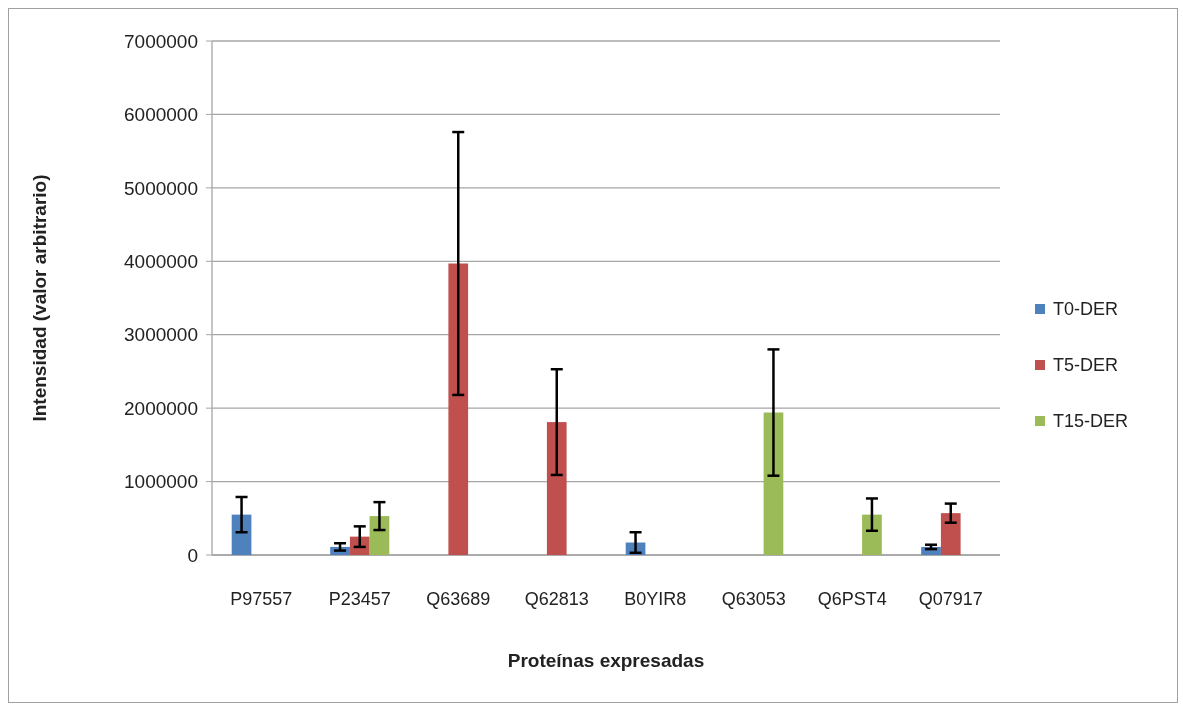 This screenshot has height=707, width=1183. I want to click on x-tick-label: Q07917, so click(950, 599).